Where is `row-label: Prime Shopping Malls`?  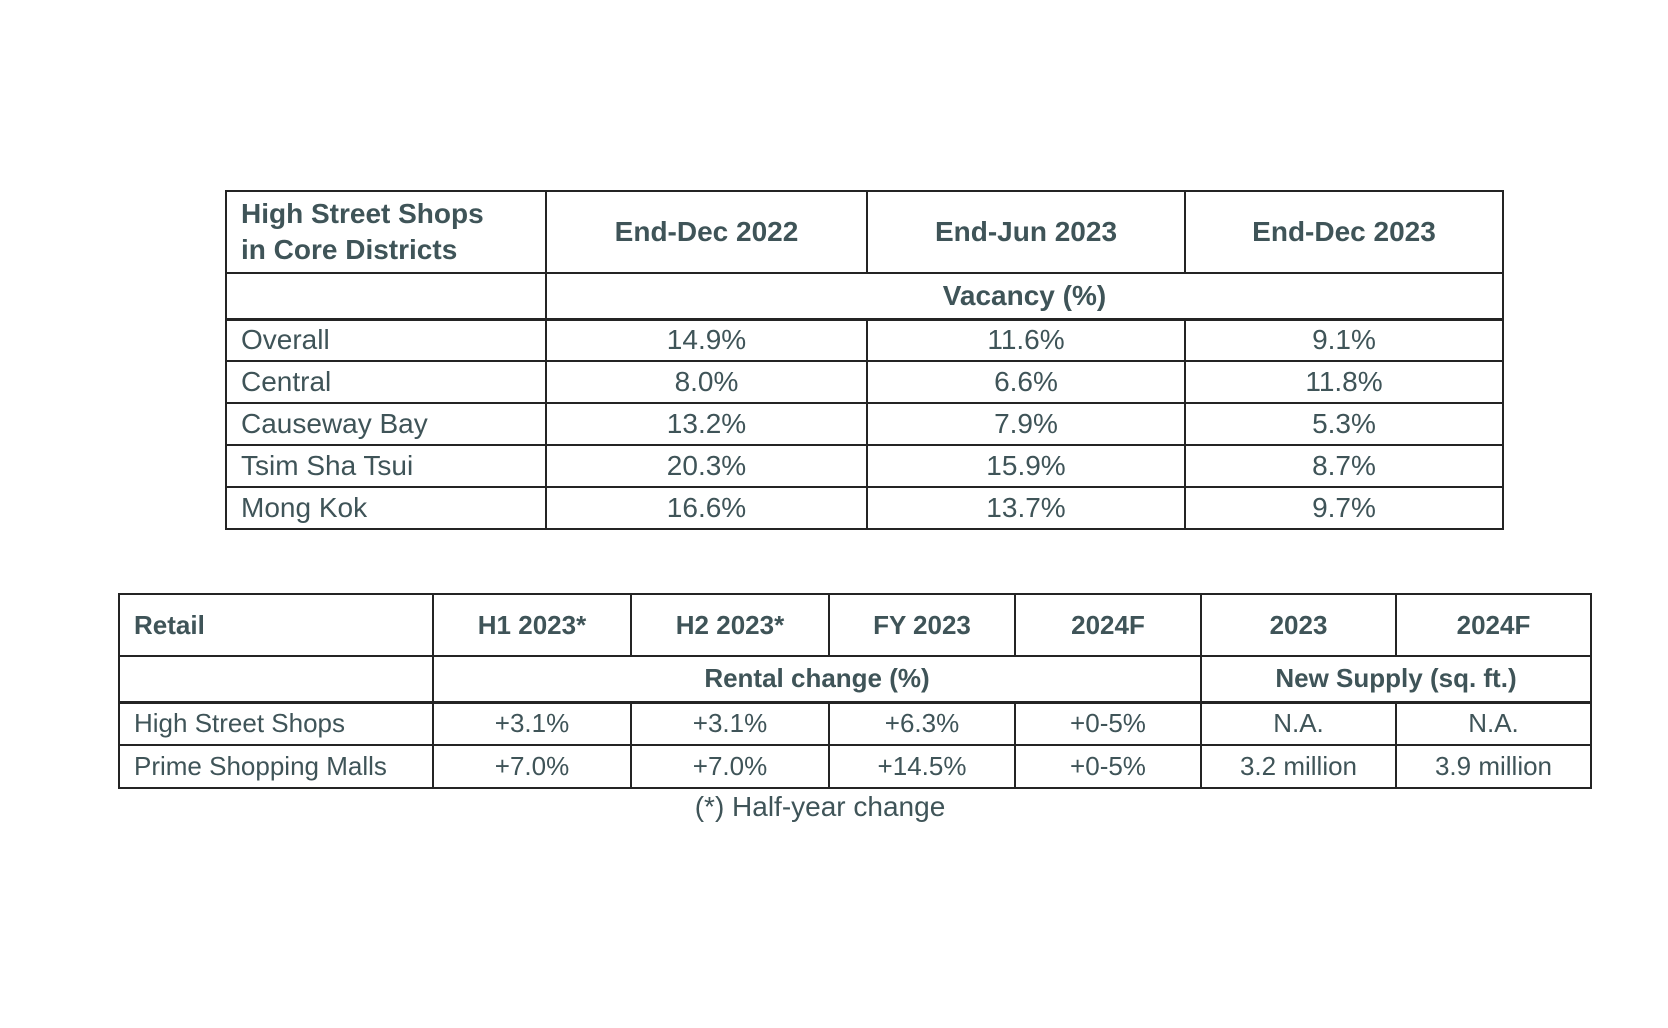 row-label: Prime Shopping Malls is located at coordinates (276, 766).